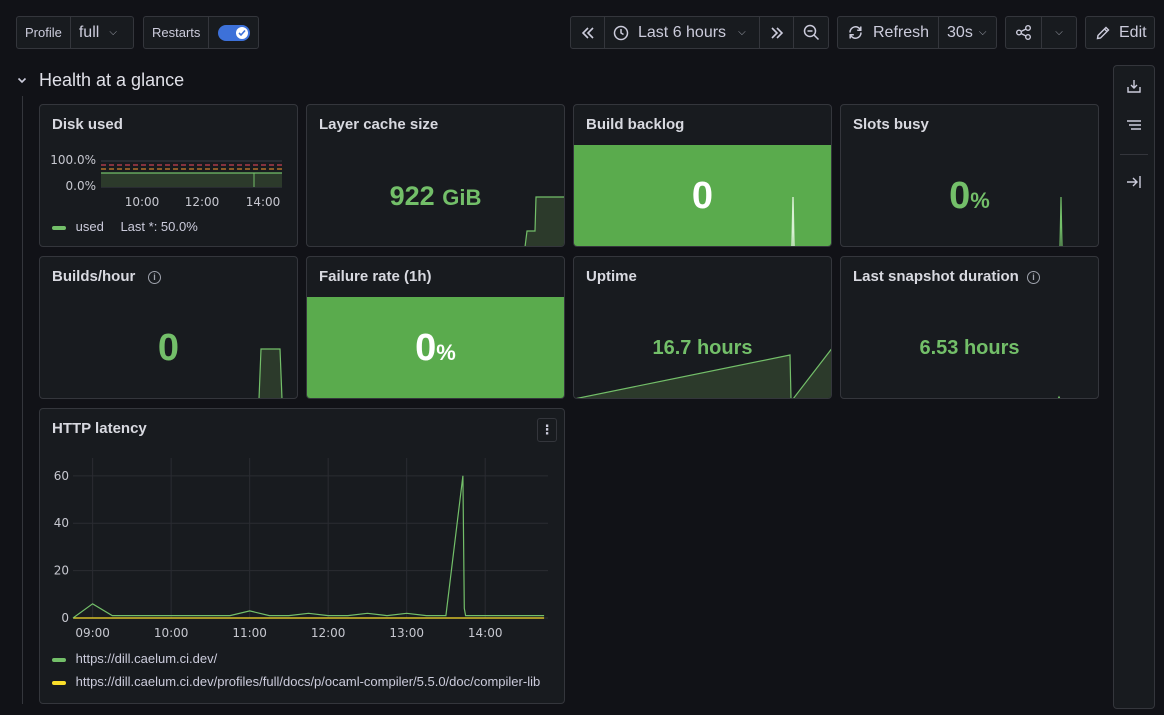 This screenshot has height=715, width=1164. I want to click on panel-title: Builds/hour, so click(94, 276).